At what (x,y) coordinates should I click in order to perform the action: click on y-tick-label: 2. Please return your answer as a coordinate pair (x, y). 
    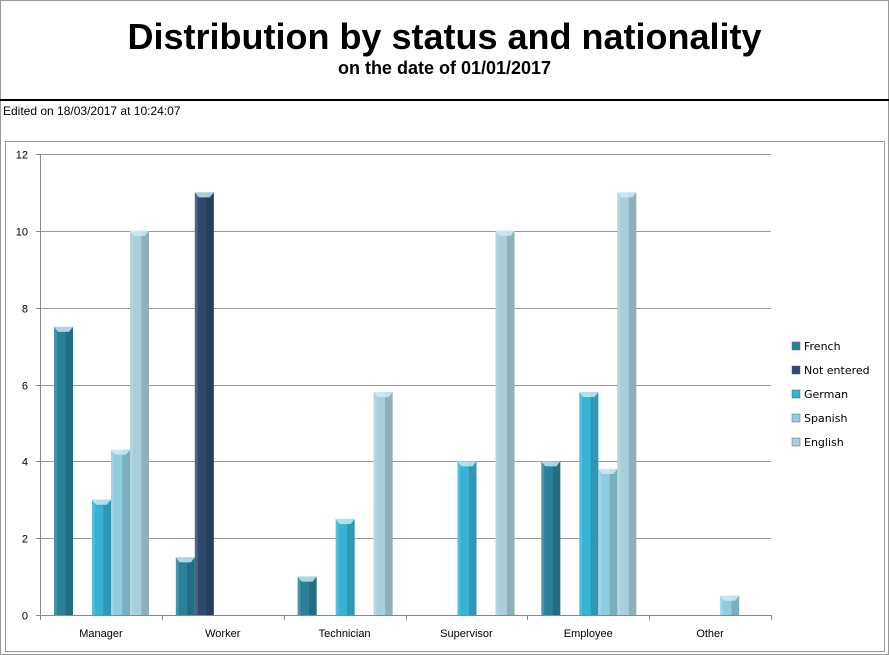
    Looking at the image, I should click on (25, 540).